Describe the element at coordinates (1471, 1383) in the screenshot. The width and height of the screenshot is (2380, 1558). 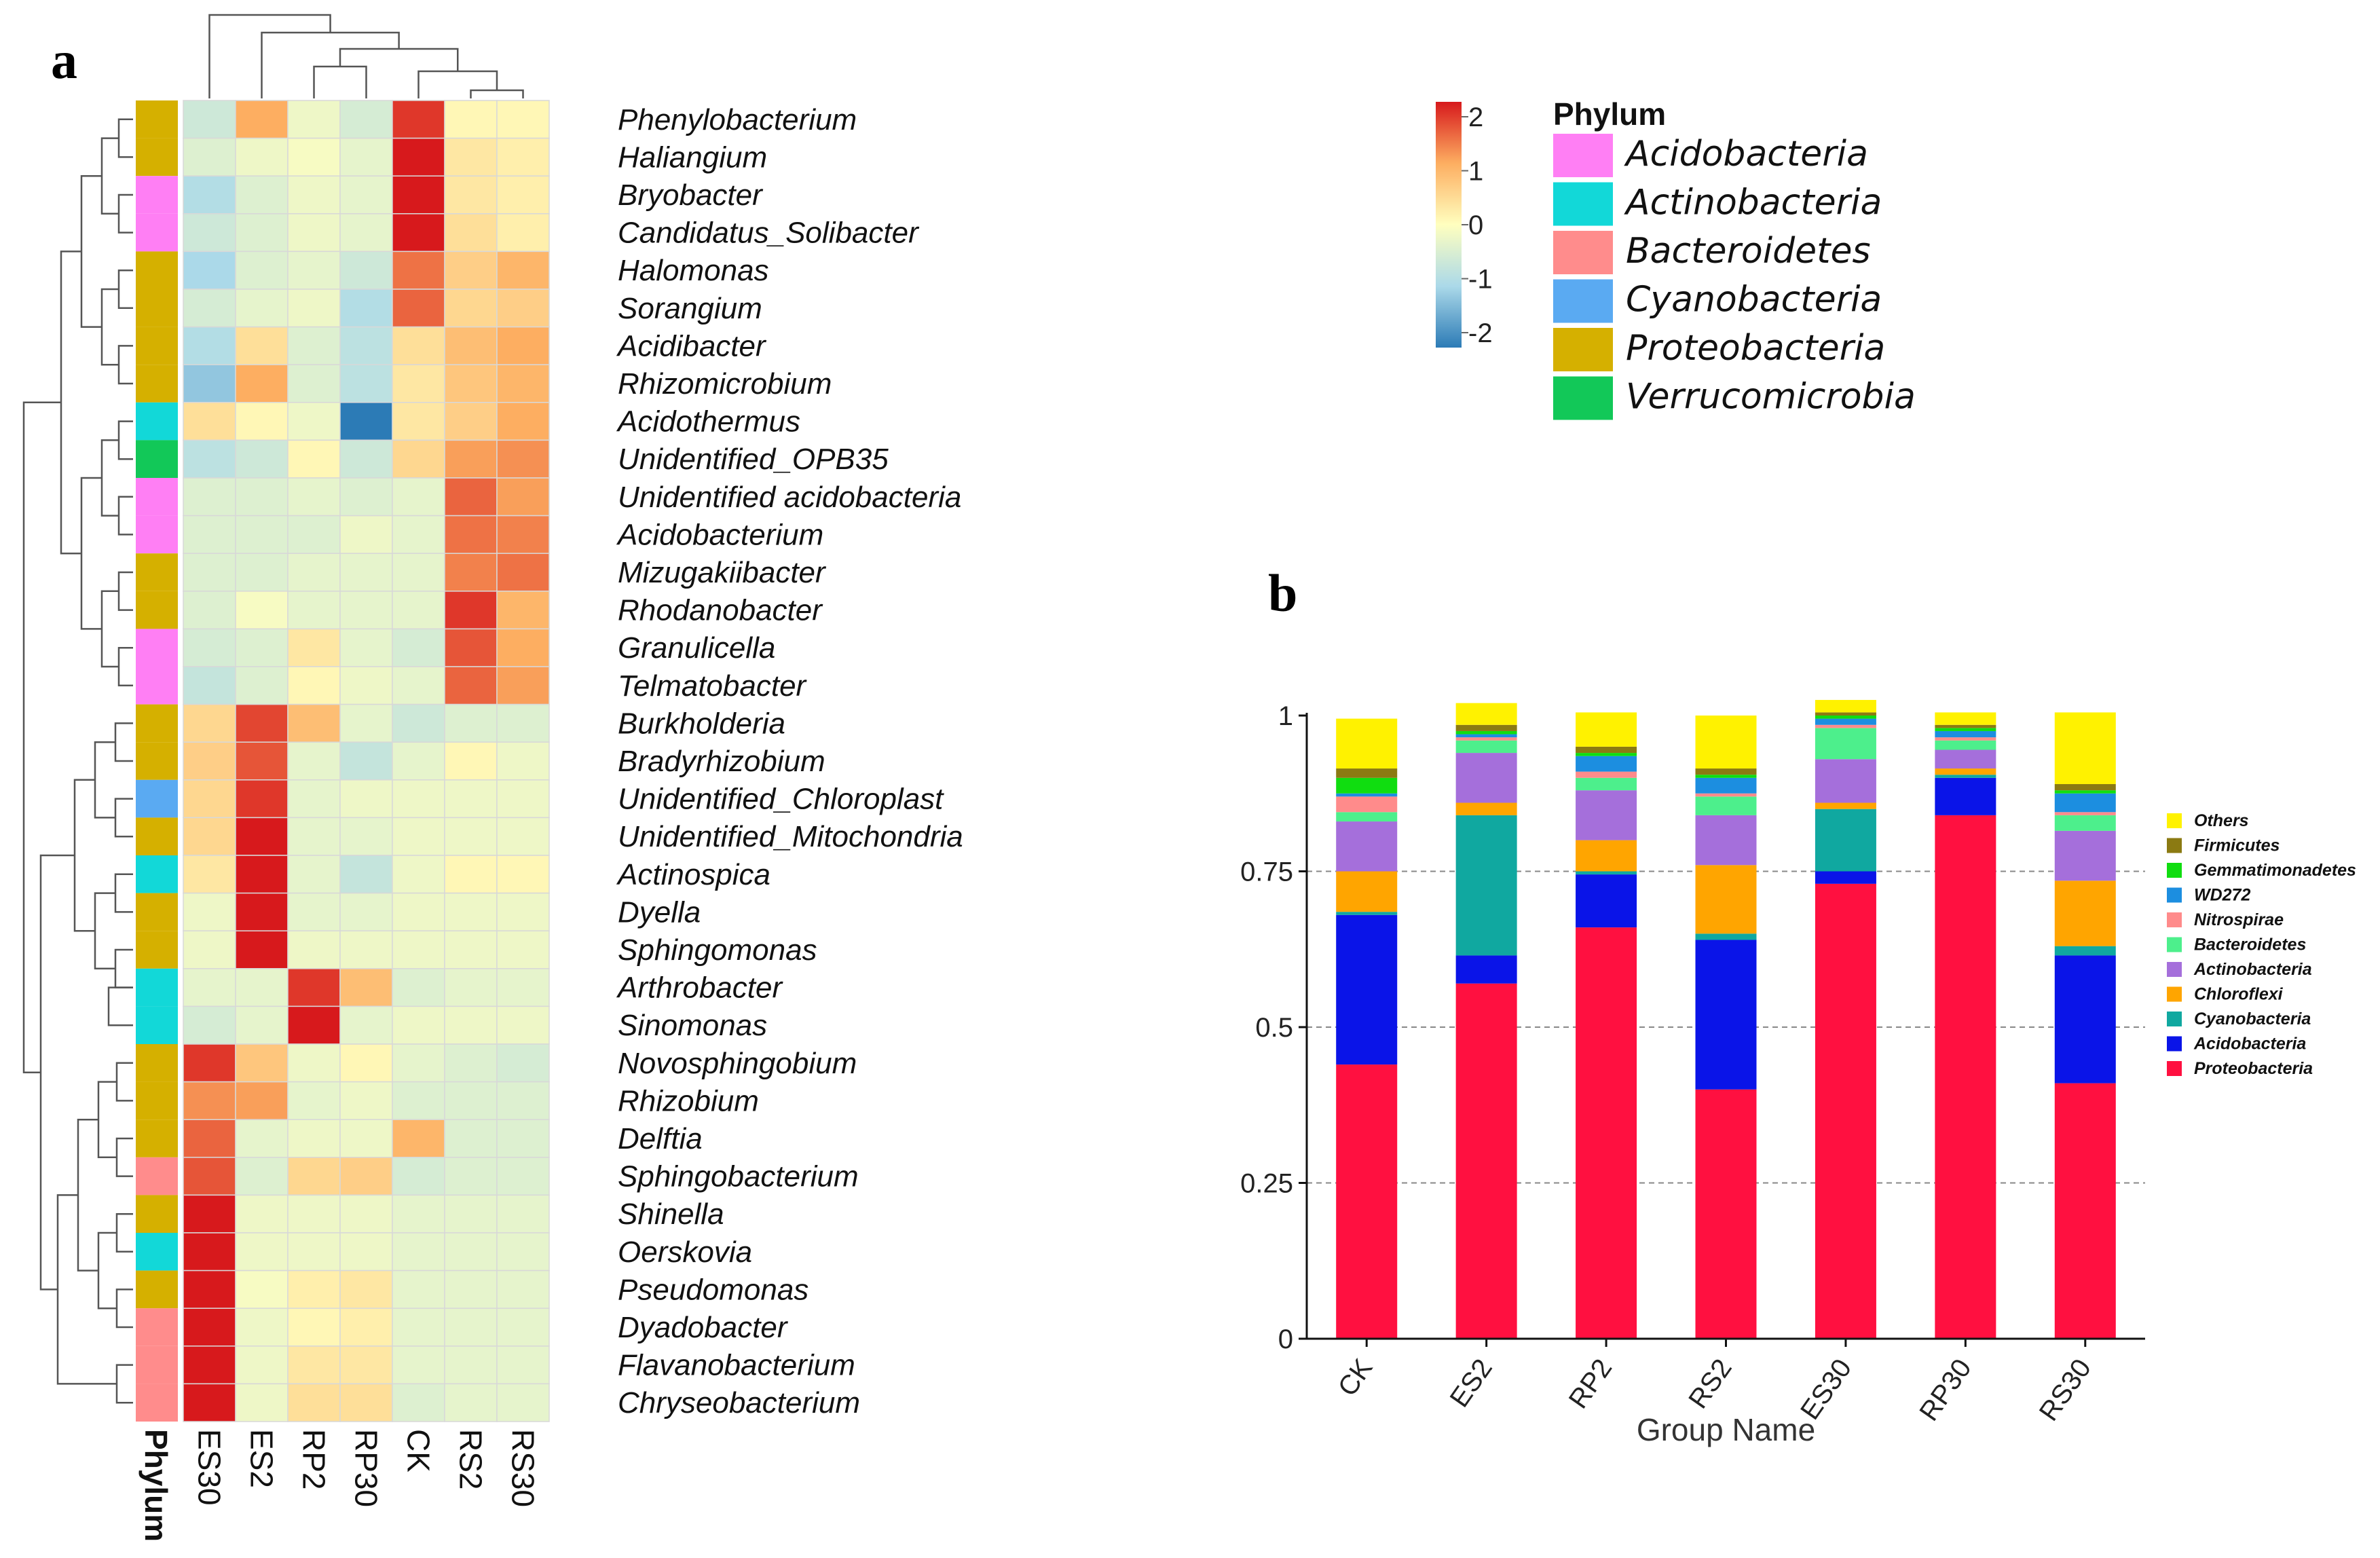
I see `x-tick-label: ES2` at that location.